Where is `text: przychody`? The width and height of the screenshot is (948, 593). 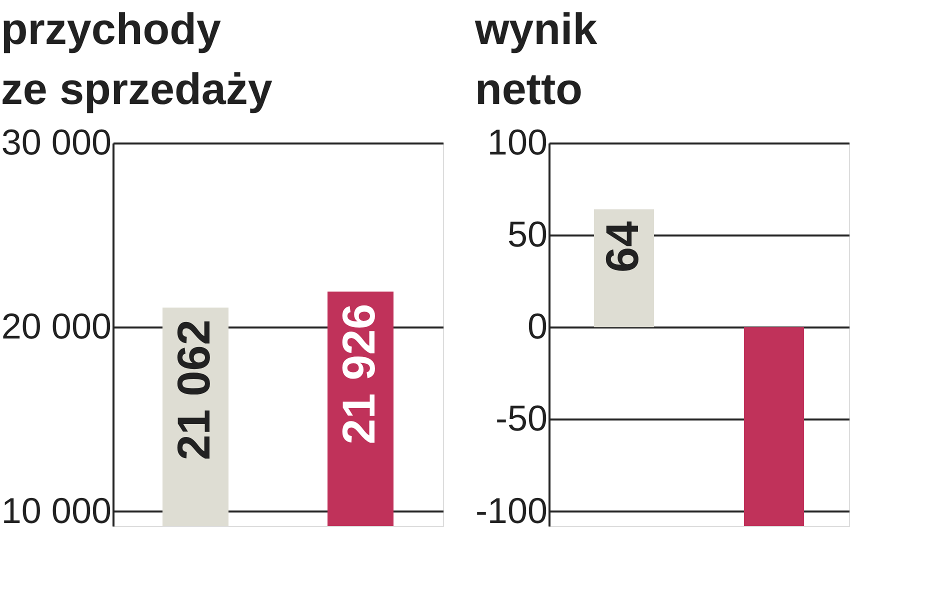 text: przychody is located at coordinates (110, 29).